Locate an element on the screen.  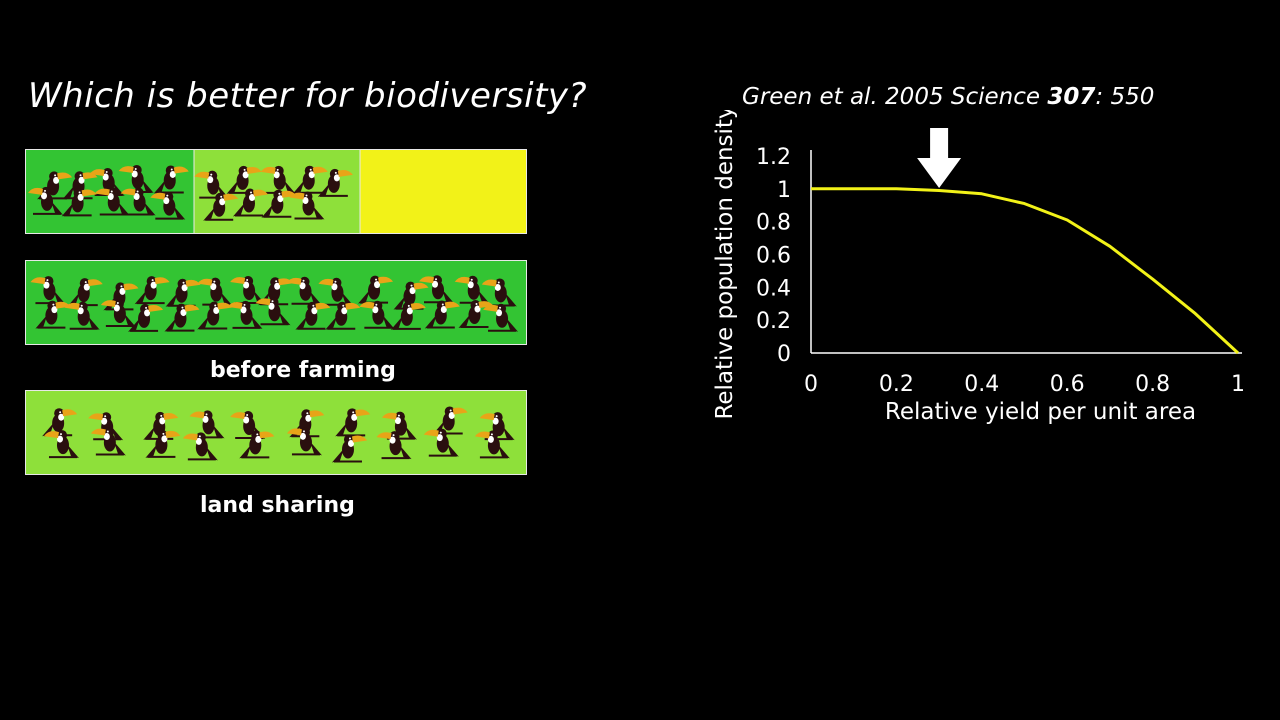
land-sharing-panel is located at coordinates (276, 432).